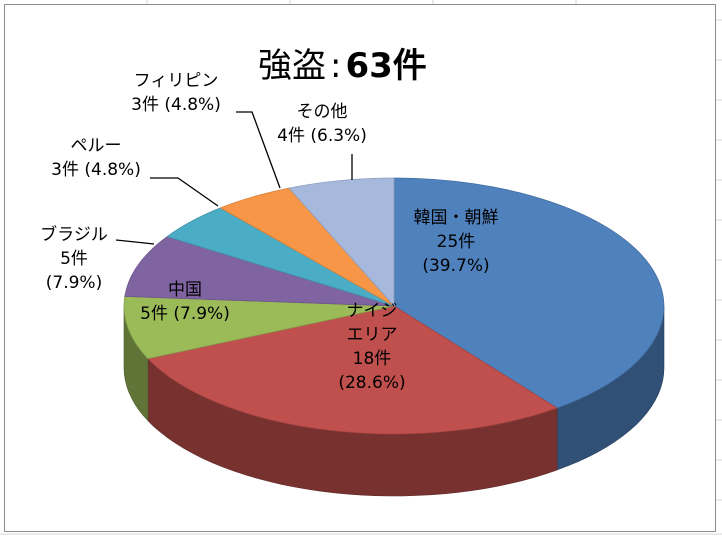  Describe the element at coordinates (342, 66) in the screenshot. I see `chart-title: 強盗:63件` at that location.